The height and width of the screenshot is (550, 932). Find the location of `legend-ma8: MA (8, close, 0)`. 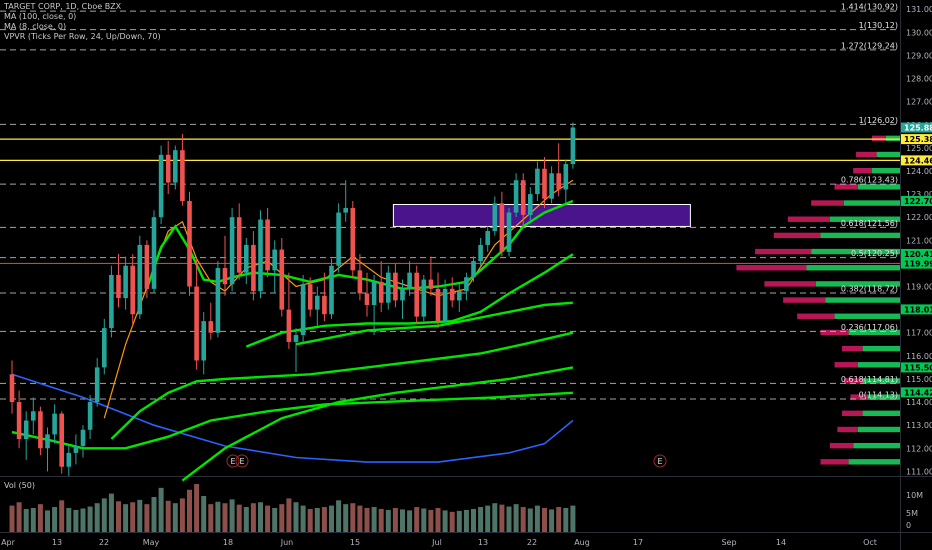

legend-ma8: MA (8, close, 0) is located at coordinates (35, 26).